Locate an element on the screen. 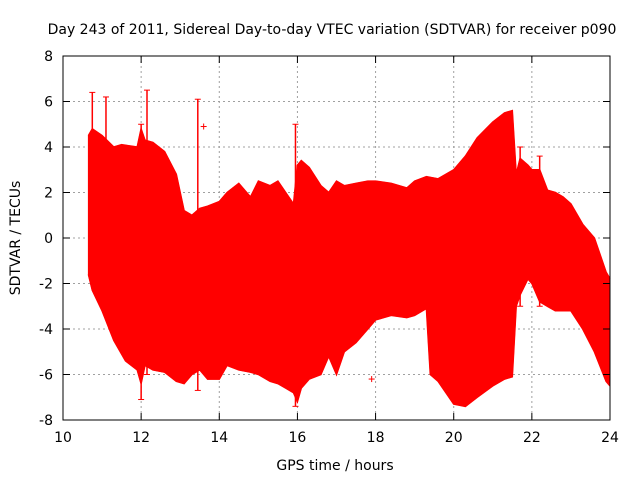 This screenshot has height=480, width=640. x-tick-label: 18 is located at coordinates (376, 438).